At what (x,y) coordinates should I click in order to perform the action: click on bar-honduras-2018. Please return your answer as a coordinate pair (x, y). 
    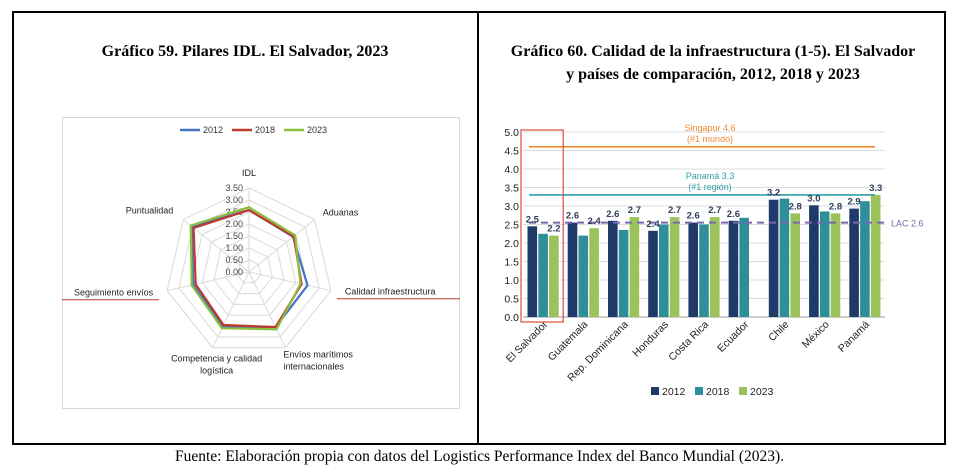
    Looking at the image, I should click on (664, 270).